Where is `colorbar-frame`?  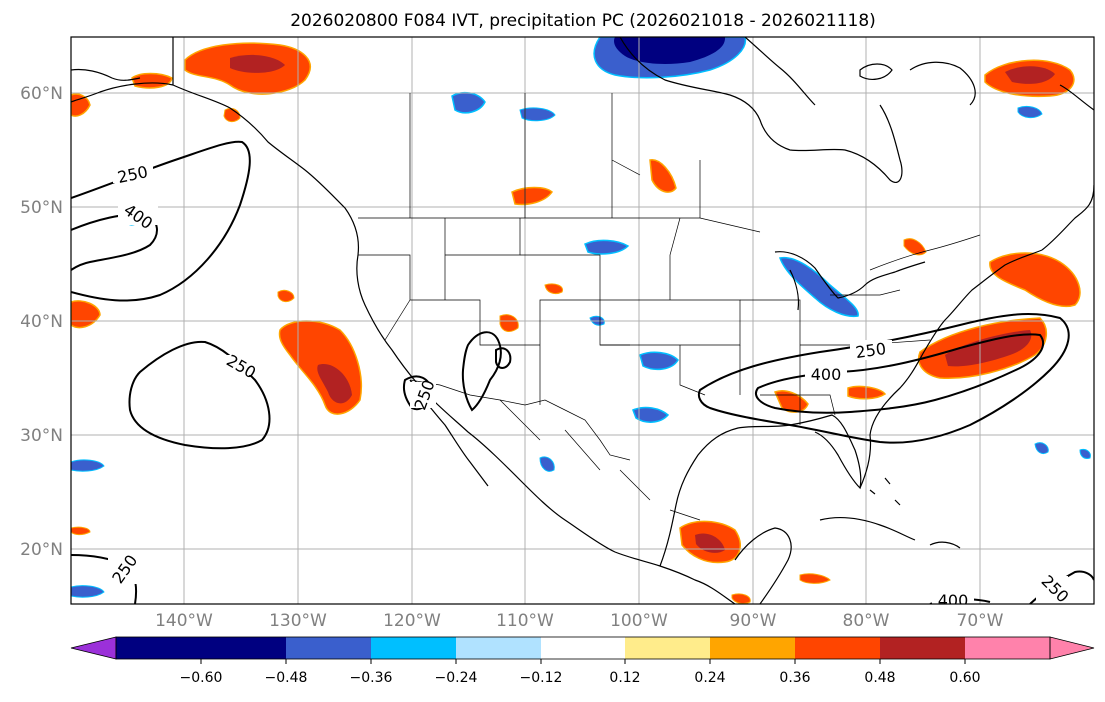
colorbar-frame is located at coordinates (583, 648).